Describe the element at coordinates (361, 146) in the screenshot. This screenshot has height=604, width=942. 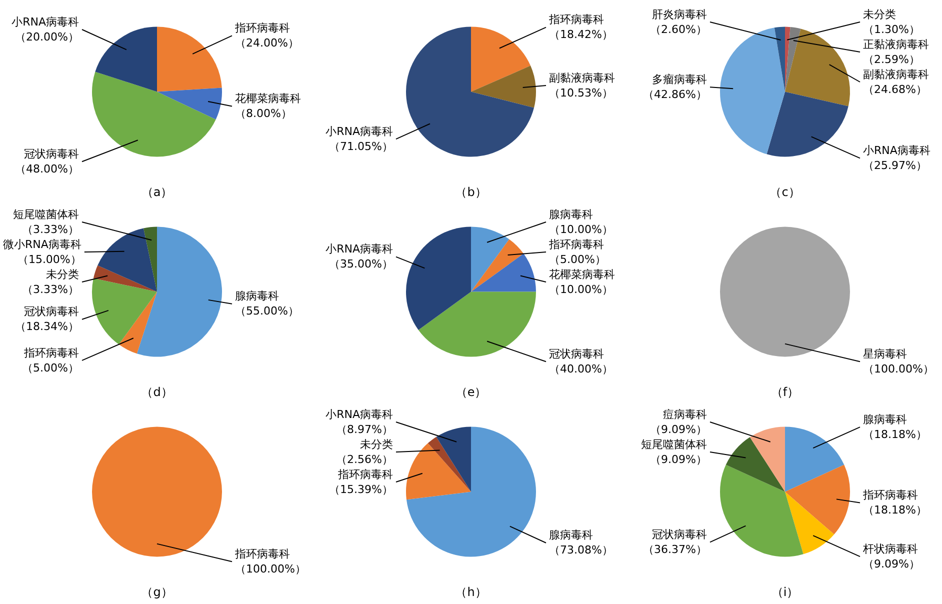
I see `data-label: （71.05%）` at that location.